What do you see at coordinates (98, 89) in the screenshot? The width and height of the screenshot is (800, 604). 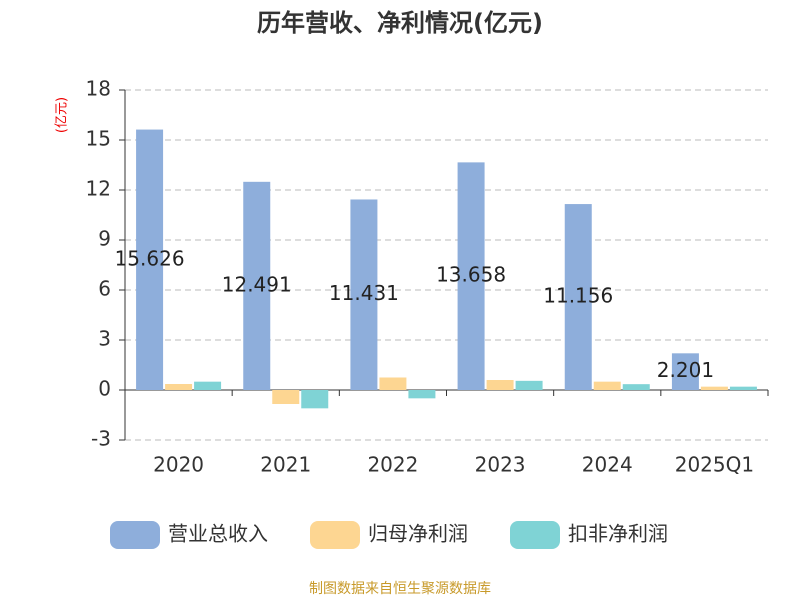 I see `y-tick-label: 18` at bounding box center [98, 89].